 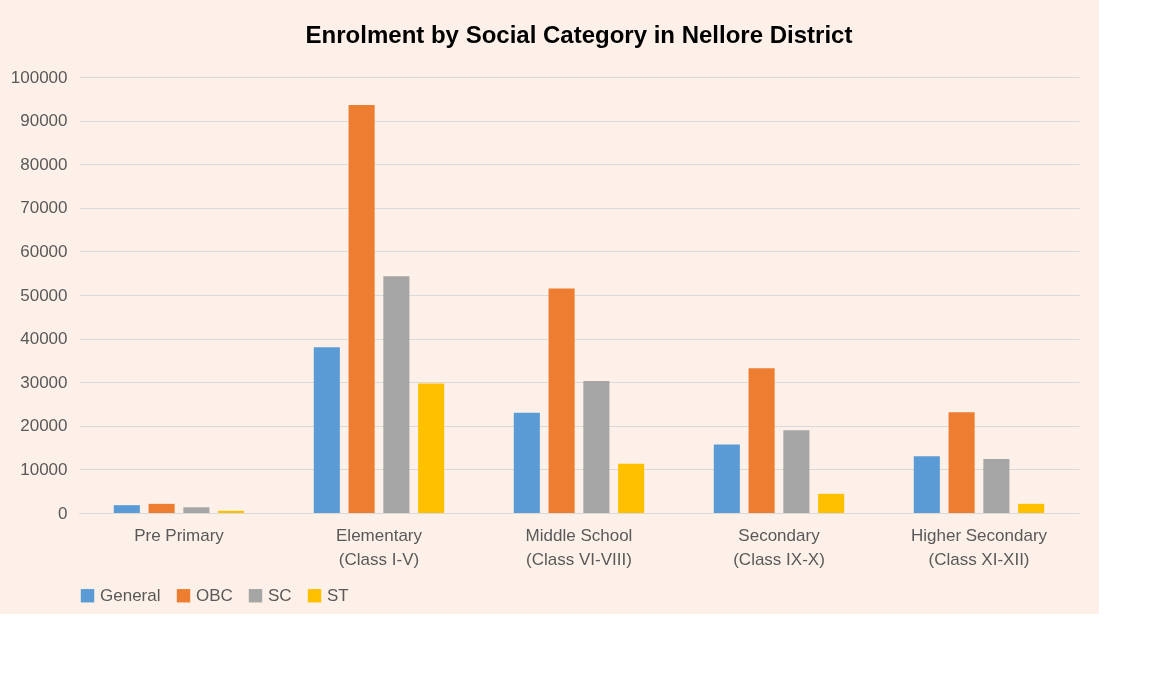 I want to click on y-tick-label: 20000, so click(x=44, y=426).